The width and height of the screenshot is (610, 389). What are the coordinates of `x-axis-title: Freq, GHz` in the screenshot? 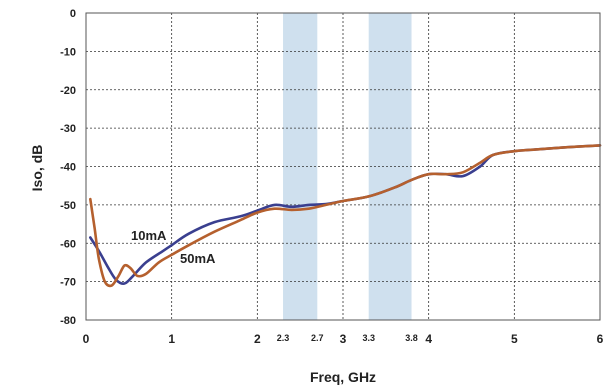 It's located at (343, 377).